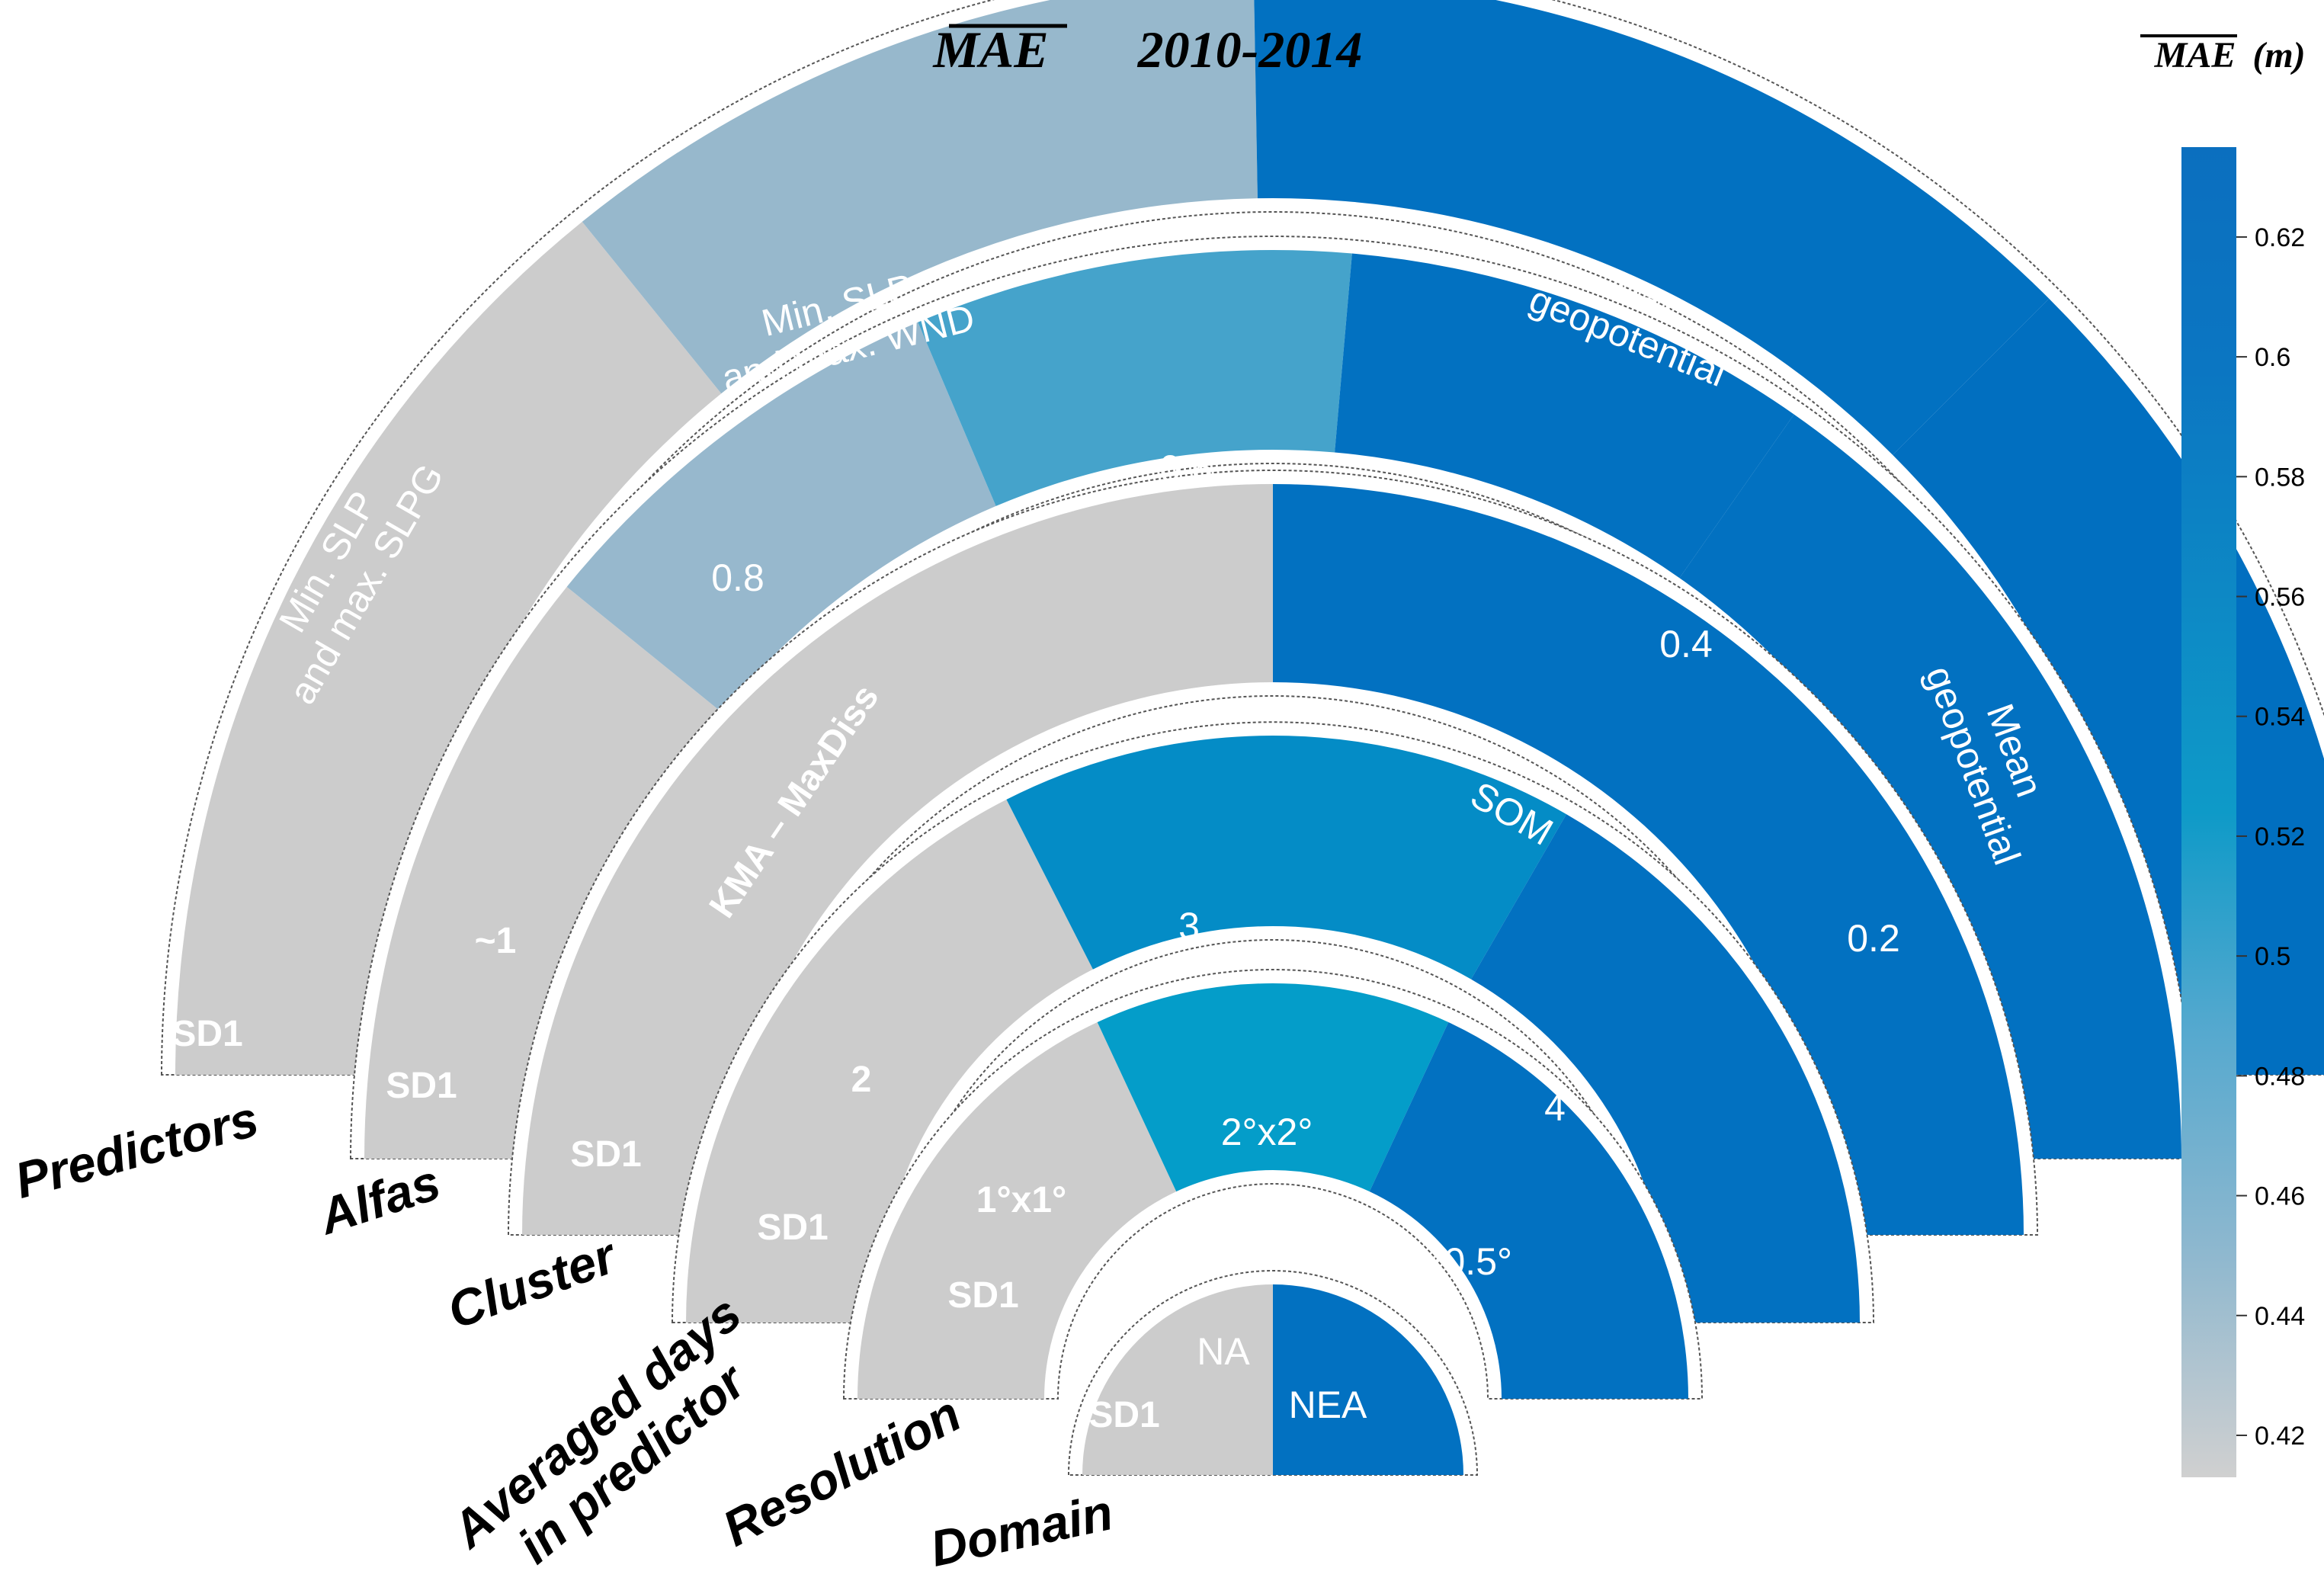 The height and width of the screenshot is (1584, 2324). What do you see at coordinates (1021, 1530) in the screenshot?
I see `ring-name-label: Domain` at bounding box center [1021, 1530].